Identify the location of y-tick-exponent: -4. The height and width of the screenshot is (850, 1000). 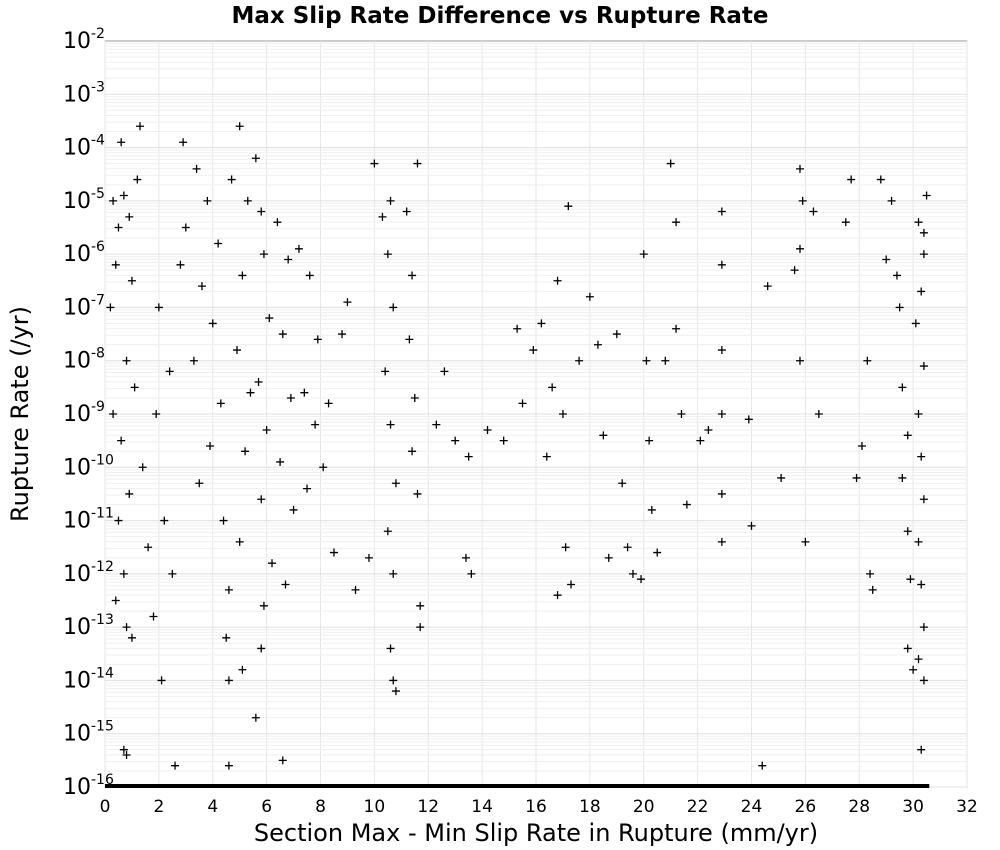
(98, 141).